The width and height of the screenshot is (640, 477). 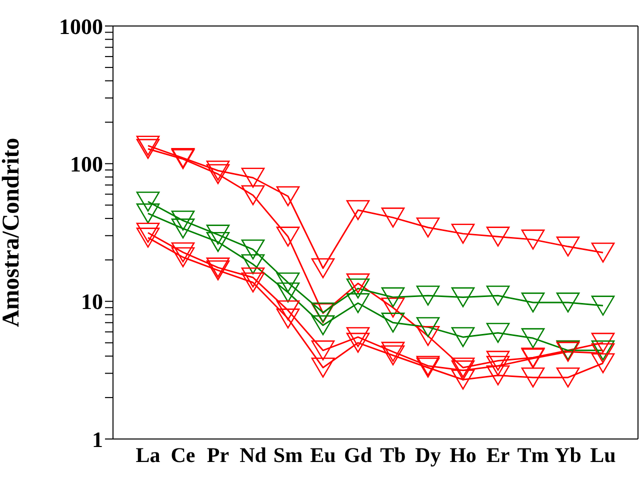 What do you see at coordinates (81, 26) in the screenshot?
I see `y-tick-label: 1000` at bounding box center [81, 26].